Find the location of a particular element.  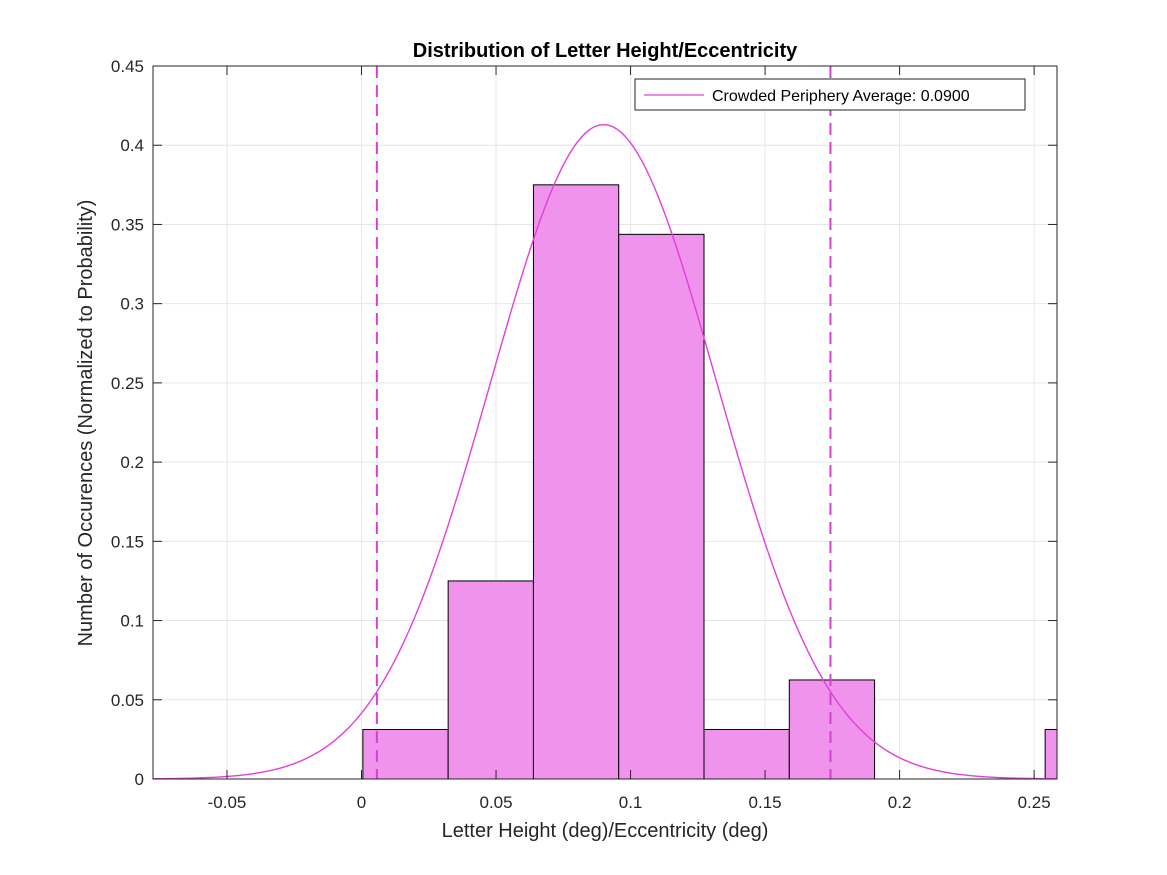

x-tick-label: 0.2 is located at coordinates (900, 802).